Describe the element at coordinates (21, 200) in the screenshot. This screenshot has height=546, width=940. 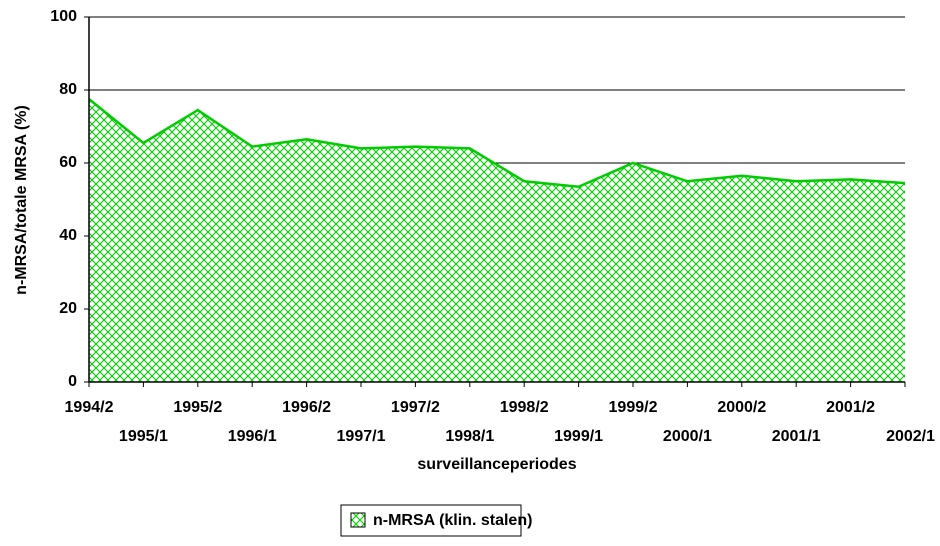
I see `y-axis-label: n-MRSA/totale MRSA (%)` at that location.